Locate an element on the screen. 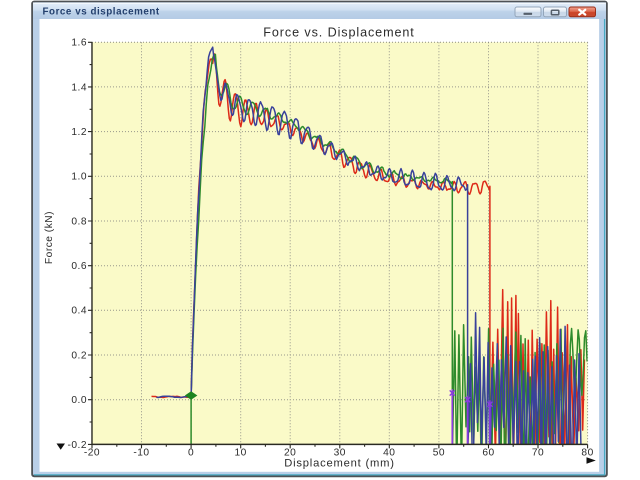 The width and height of the screenshot is (640, 480). svg-text: 0.2 is located at coordinates (79, 355).